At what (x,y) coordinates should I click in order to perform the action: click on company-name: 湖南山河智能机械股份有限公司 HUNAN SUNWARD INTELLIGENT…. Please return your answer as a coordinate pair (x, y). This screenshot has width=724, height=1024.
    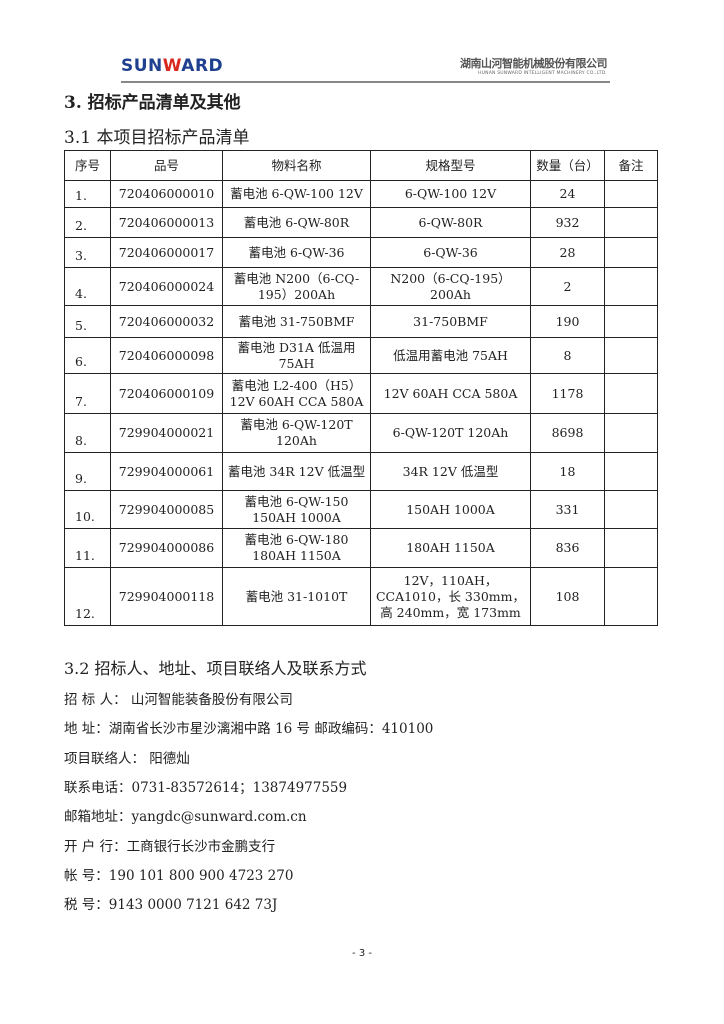
    Looking at the image, I should click on (534, 65).